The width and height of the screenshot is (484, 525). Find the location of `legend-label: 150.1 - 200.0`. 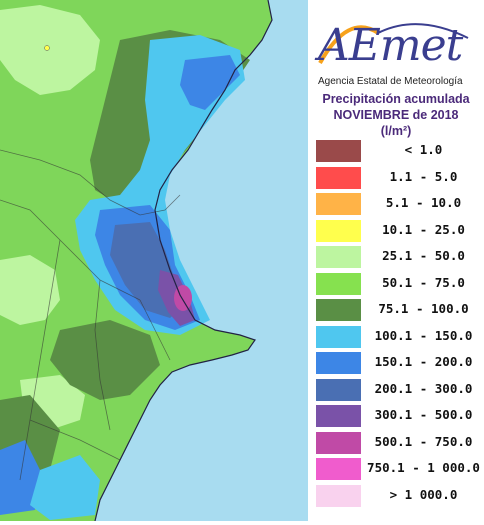

legend-label: 150.1 - 200.0 is located at coordinates (423, 361).